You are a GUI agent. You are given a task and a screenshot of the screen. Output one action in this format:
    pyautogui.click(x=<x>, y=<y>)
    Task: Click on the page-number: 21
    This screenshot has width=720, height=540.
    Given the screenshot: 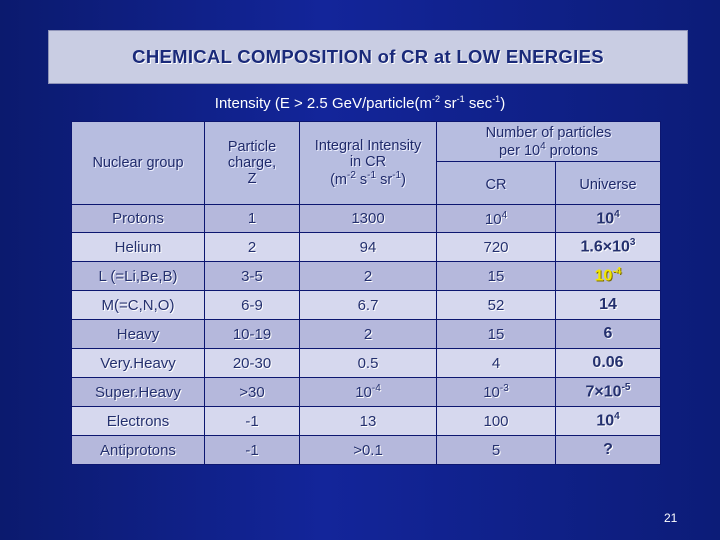 What is the action you would take?
    pyautogui.click(x=671, y=518)
    